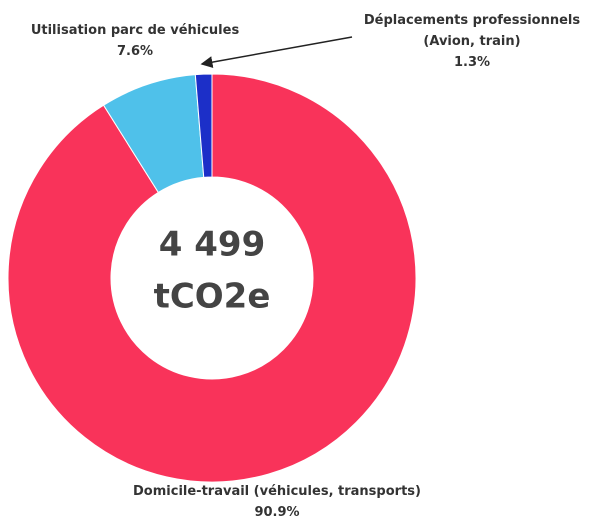 The image size is (594, 523). I want to click on value-label: 7.6%, so click(135, 51).